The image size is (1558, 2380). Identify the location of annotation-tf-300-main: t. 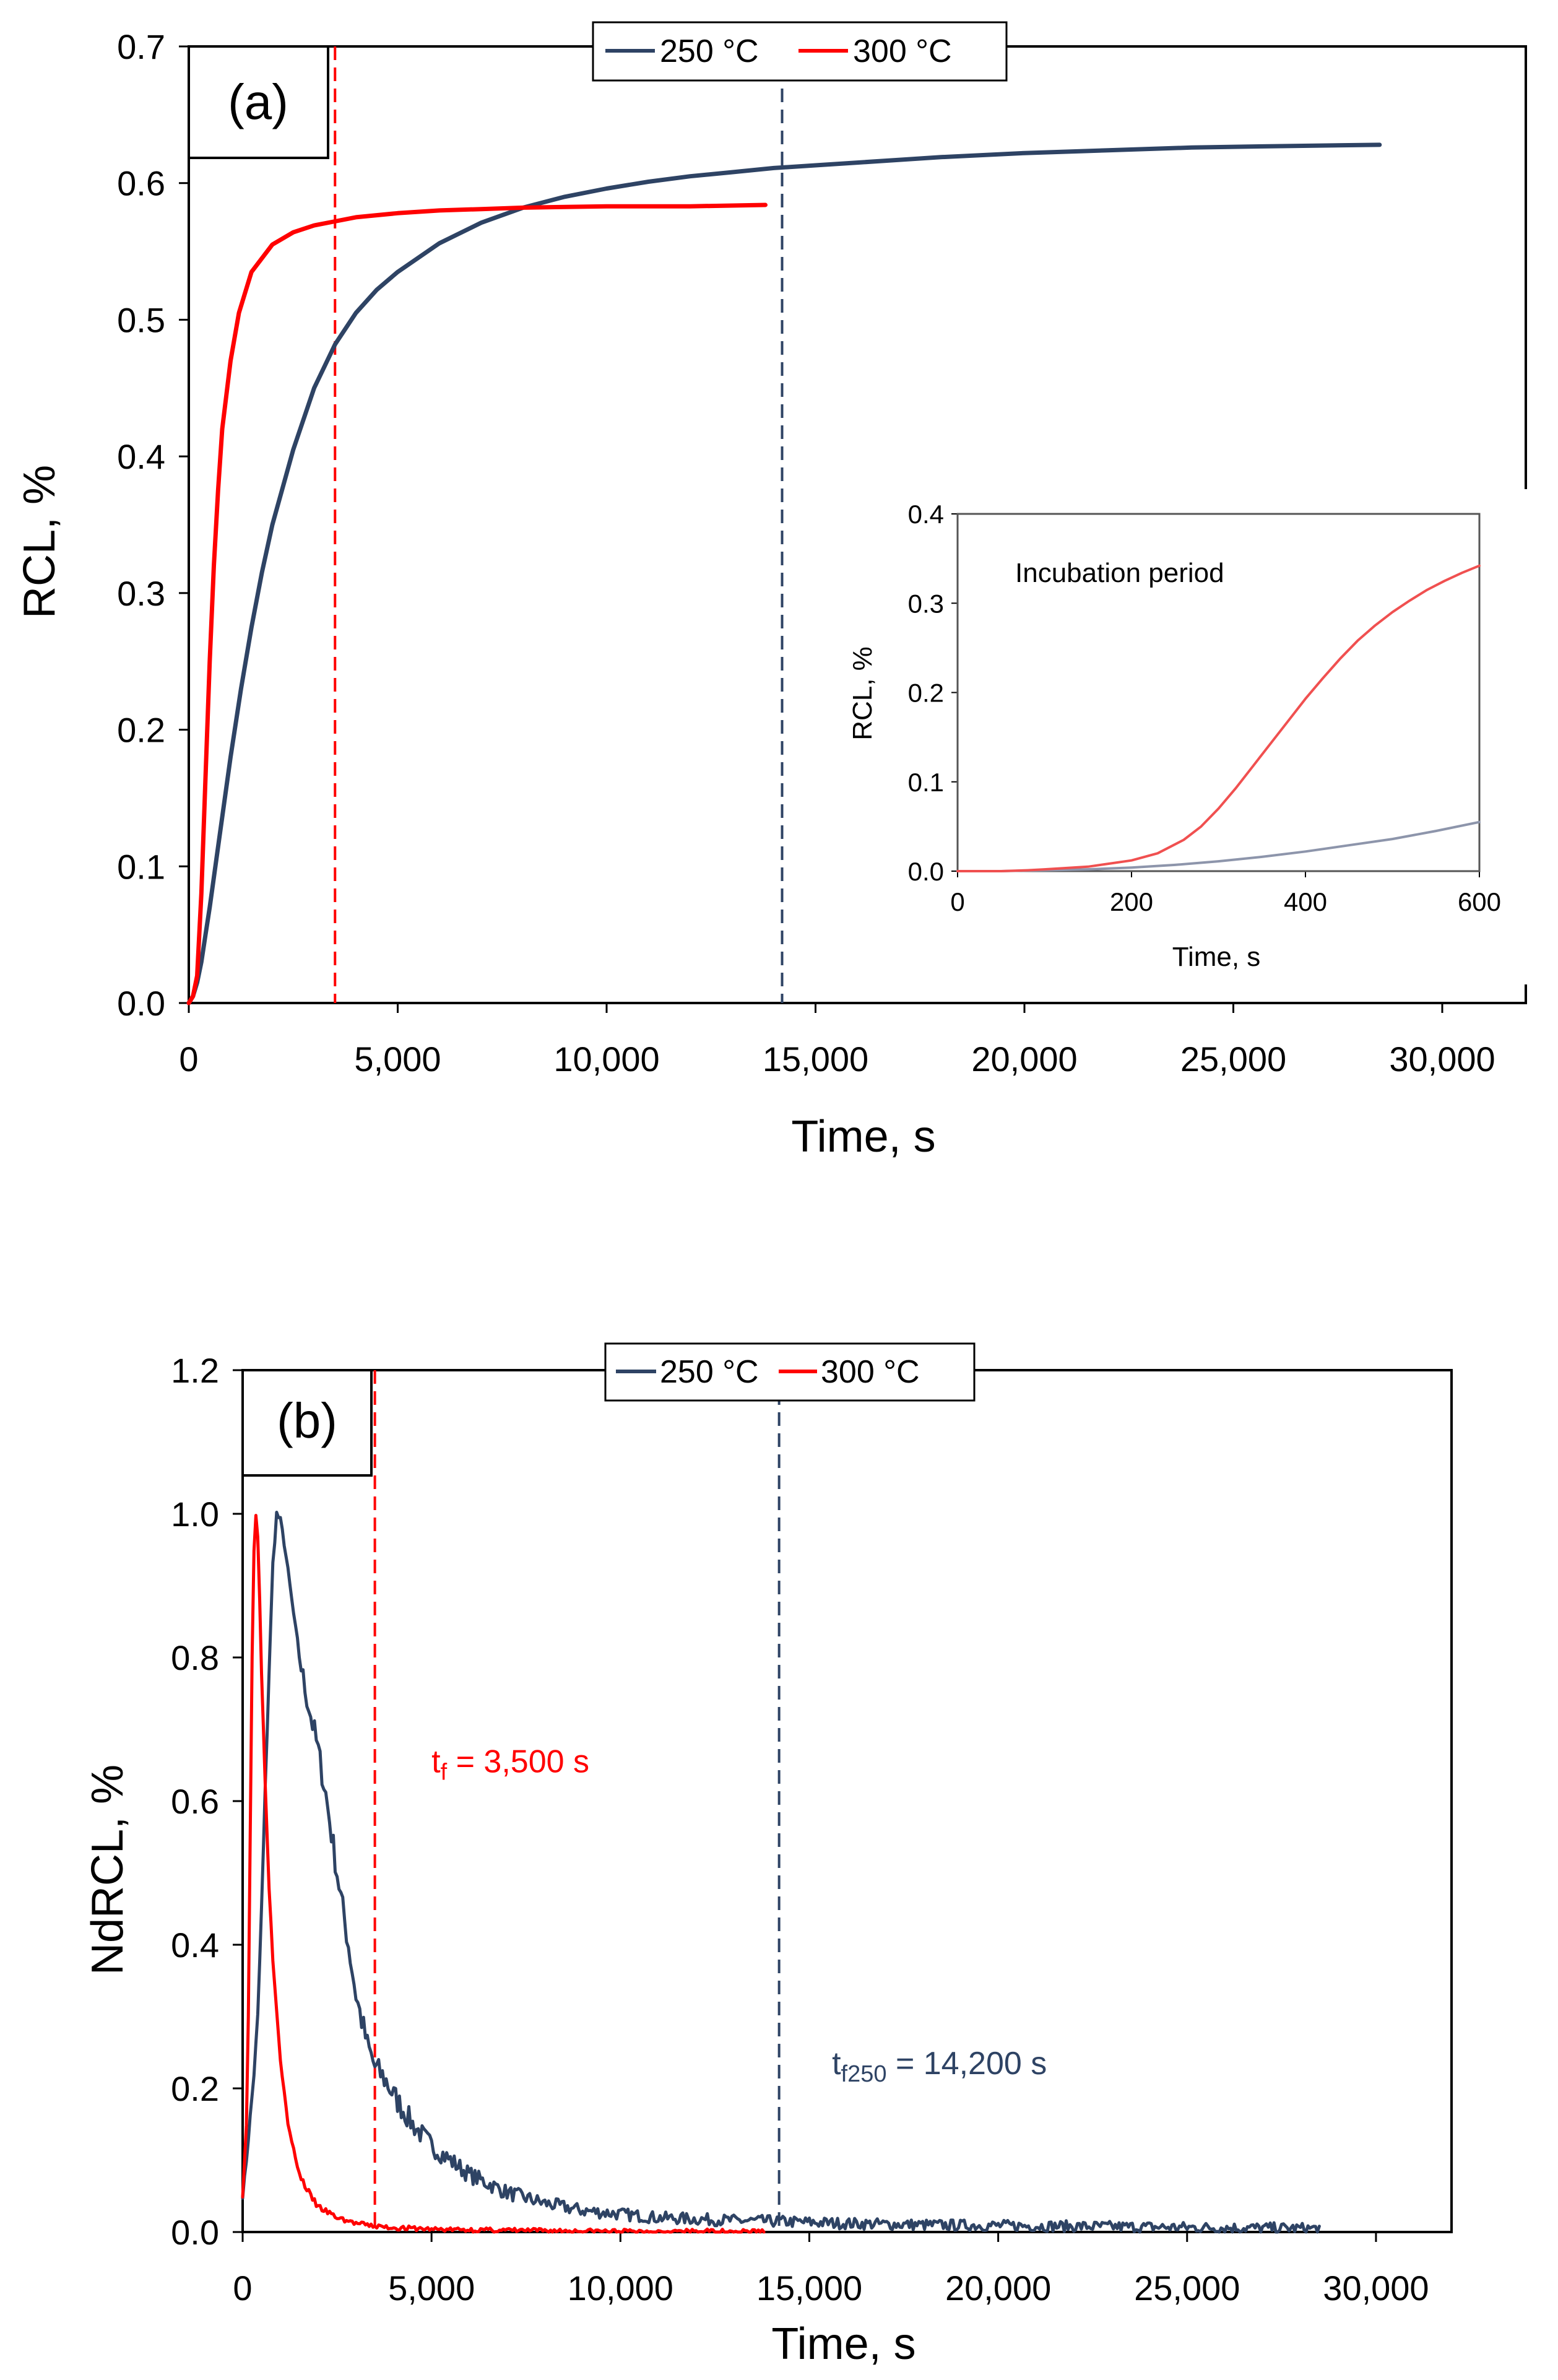
(436, 1762).